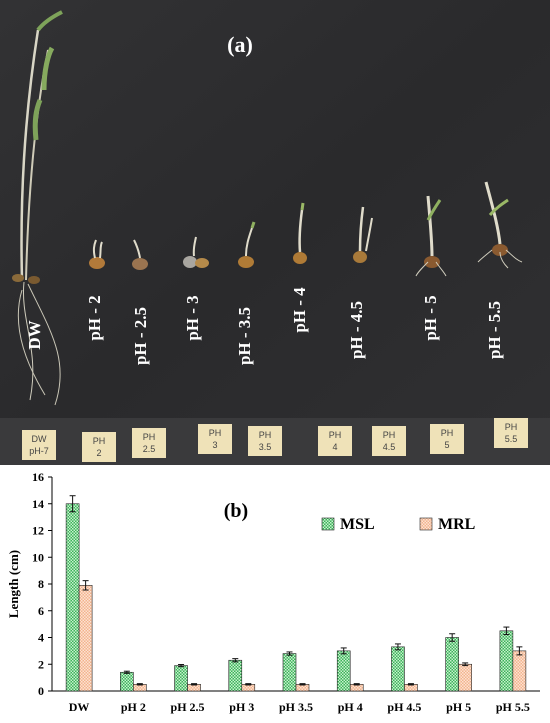  What do you see at coordinates (38, 477) in the screenshot?
I see `y-tick-label: 16` at bounding box center [38, 477].